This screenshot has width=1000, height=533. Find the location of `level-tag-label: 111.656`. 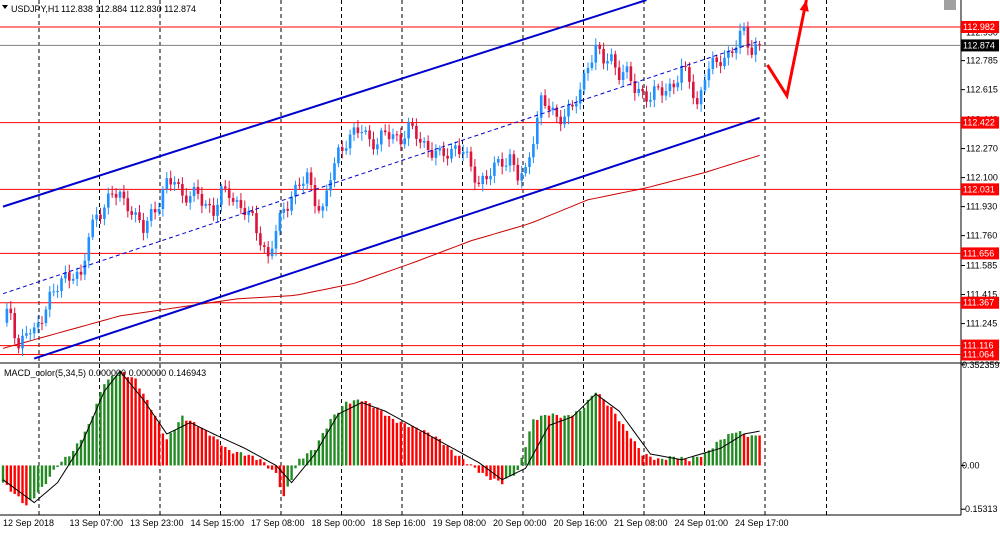

level-tag-label: 111.656 is located at coordinates (978, 253).